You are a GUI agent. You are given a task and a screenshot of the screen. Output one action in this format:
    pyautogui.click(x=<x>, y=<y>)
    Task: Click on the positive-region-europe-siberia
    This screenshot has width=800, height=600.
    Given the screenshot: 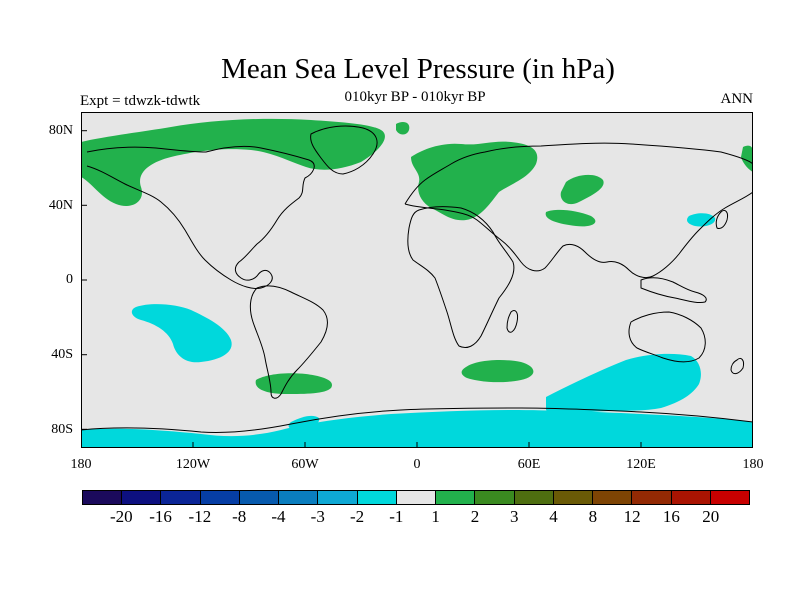 What is the action you would take?
    pyautogui.click(x=474, y=181)
    